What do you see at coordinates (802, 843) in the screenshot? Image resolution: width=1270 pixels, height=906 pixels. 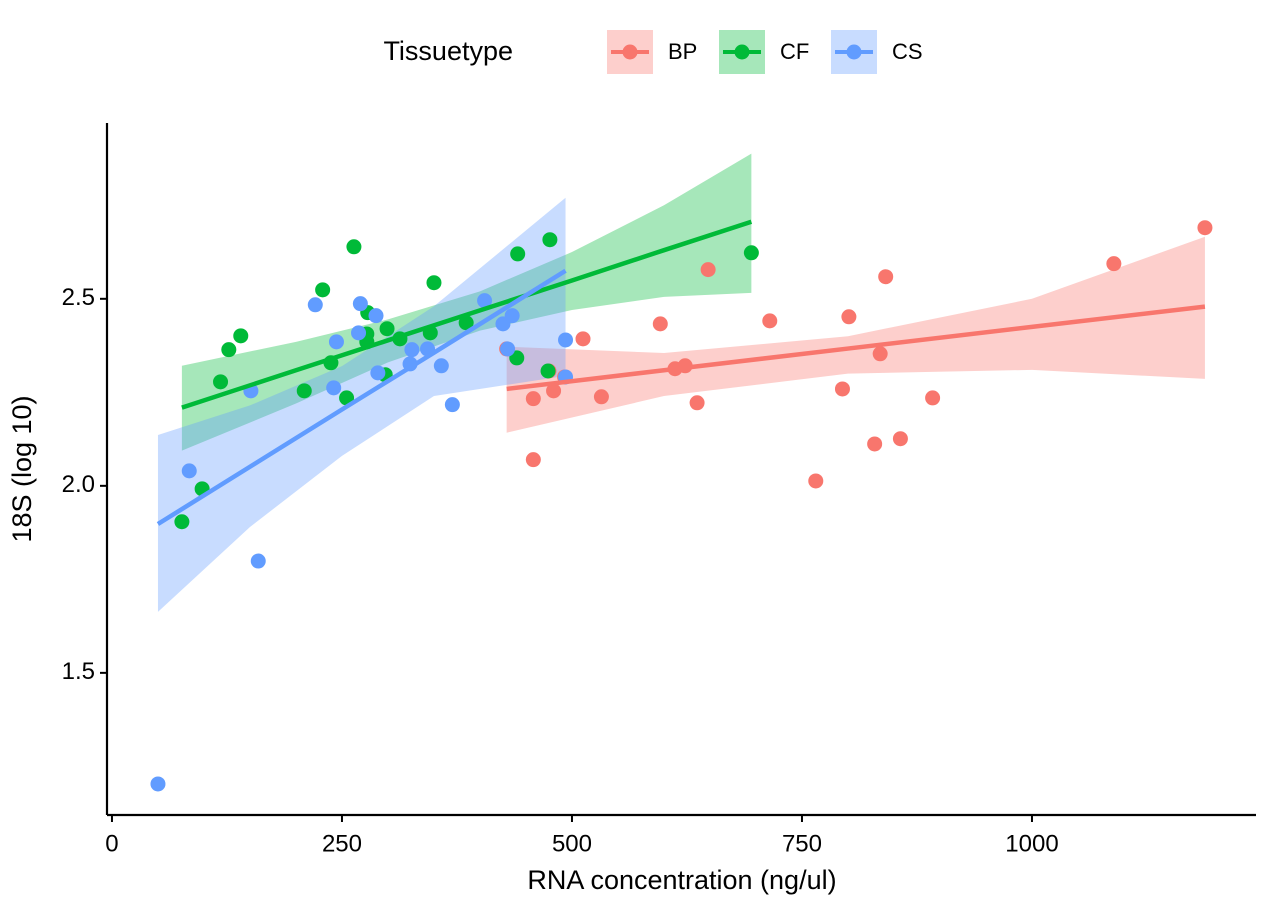 I see `x-tick-label: 750` at bounding box center [802, 843].